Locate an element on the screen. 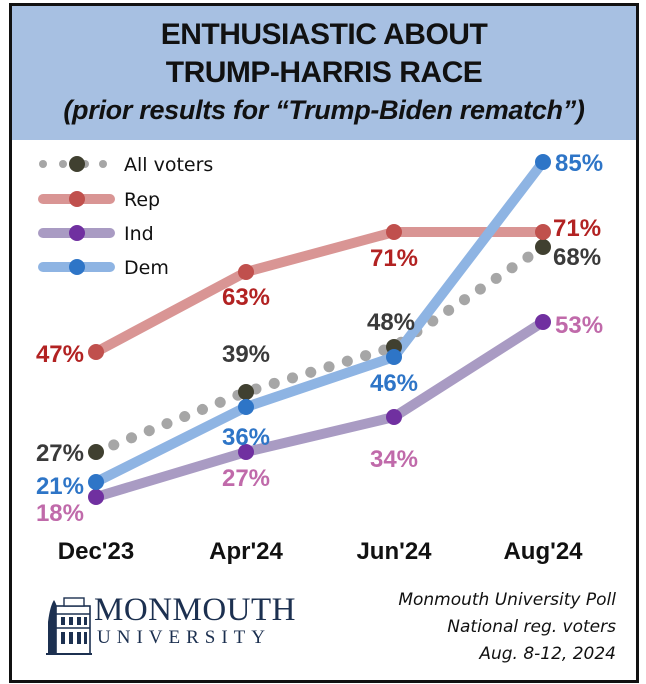  data-label-dem-2: 46% is located at coordinates (394, 383).